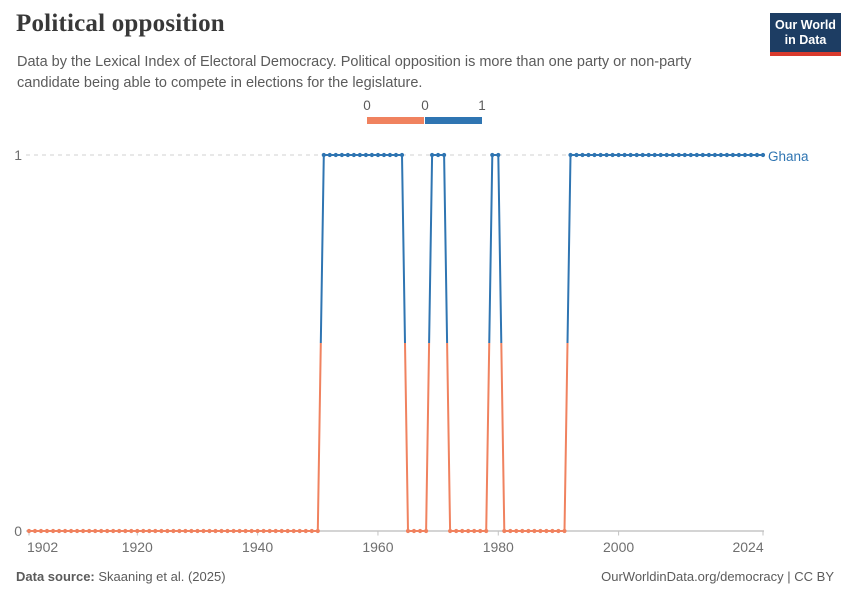  Describe the element at coordinates (160, 576) in the screenshot. I see `data-source-value: Skaaning et al. (2025)` at that location.